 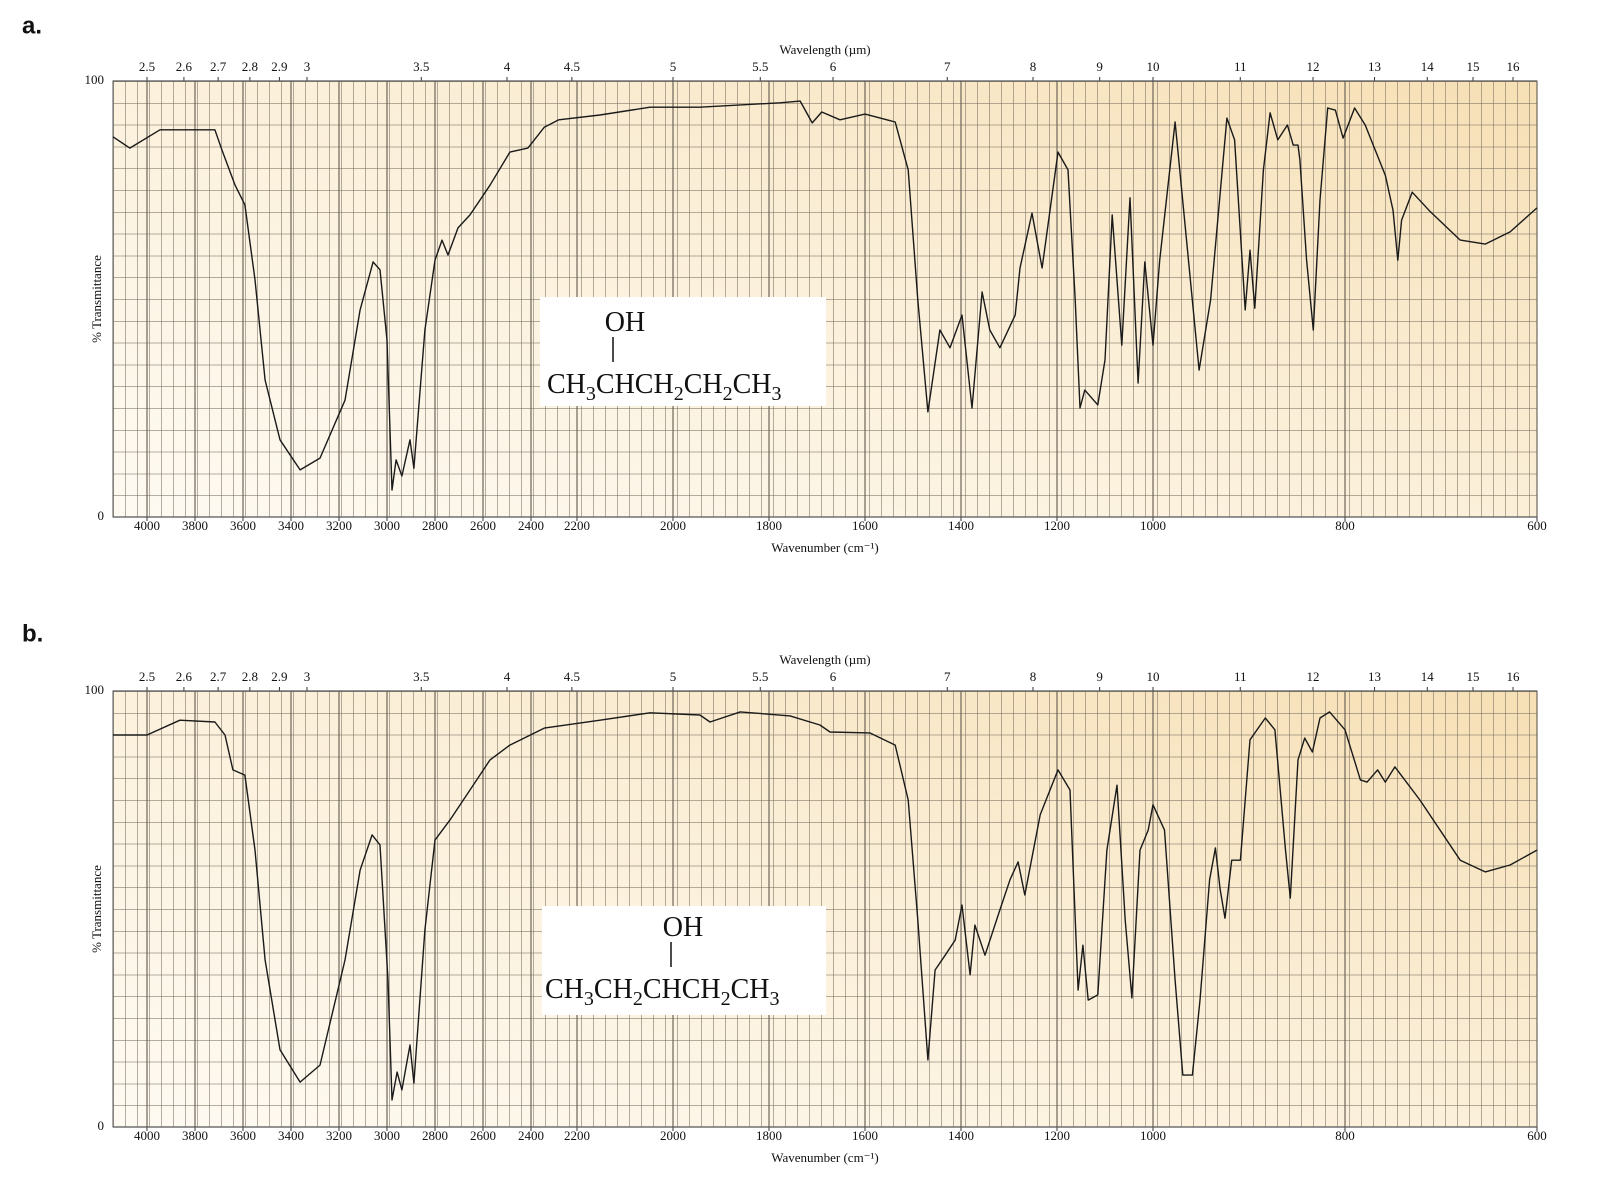 What do you see at coordinates (291, 1135) in the screenshot?
I see `x-tick-label: 3400` at bounding box center [291, 1135].